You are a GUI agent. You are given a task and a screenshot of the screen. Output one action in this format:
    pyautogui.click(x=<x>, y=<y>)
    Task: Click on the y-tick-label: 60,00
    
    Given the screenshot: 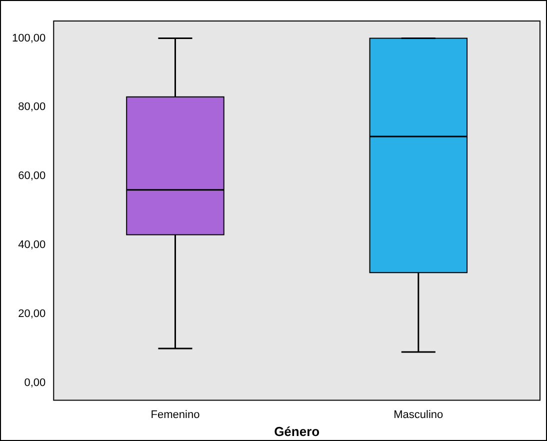 What is the action you would take?
    pyautogui.click(x=32, y=176)
    